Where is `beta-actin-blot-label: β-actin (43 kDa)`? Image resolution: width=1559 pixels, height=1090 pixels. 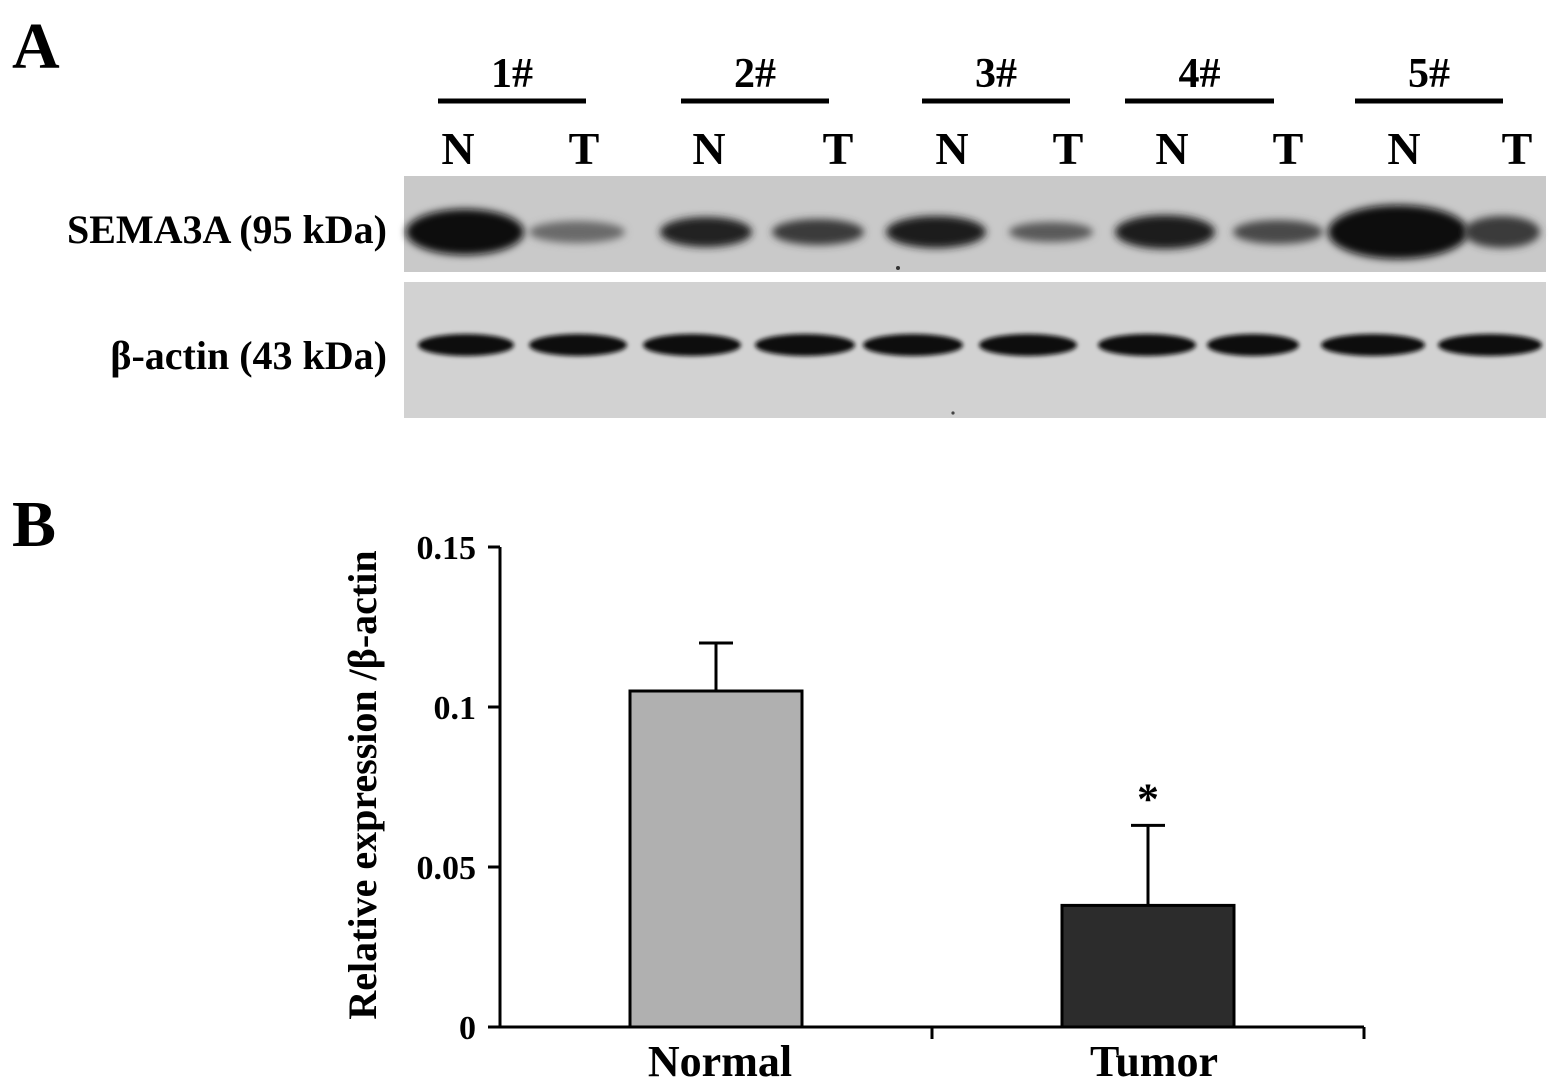
beta-actin-blot-label: β-actin (43 kDa) is located at coordinates (248, 355).